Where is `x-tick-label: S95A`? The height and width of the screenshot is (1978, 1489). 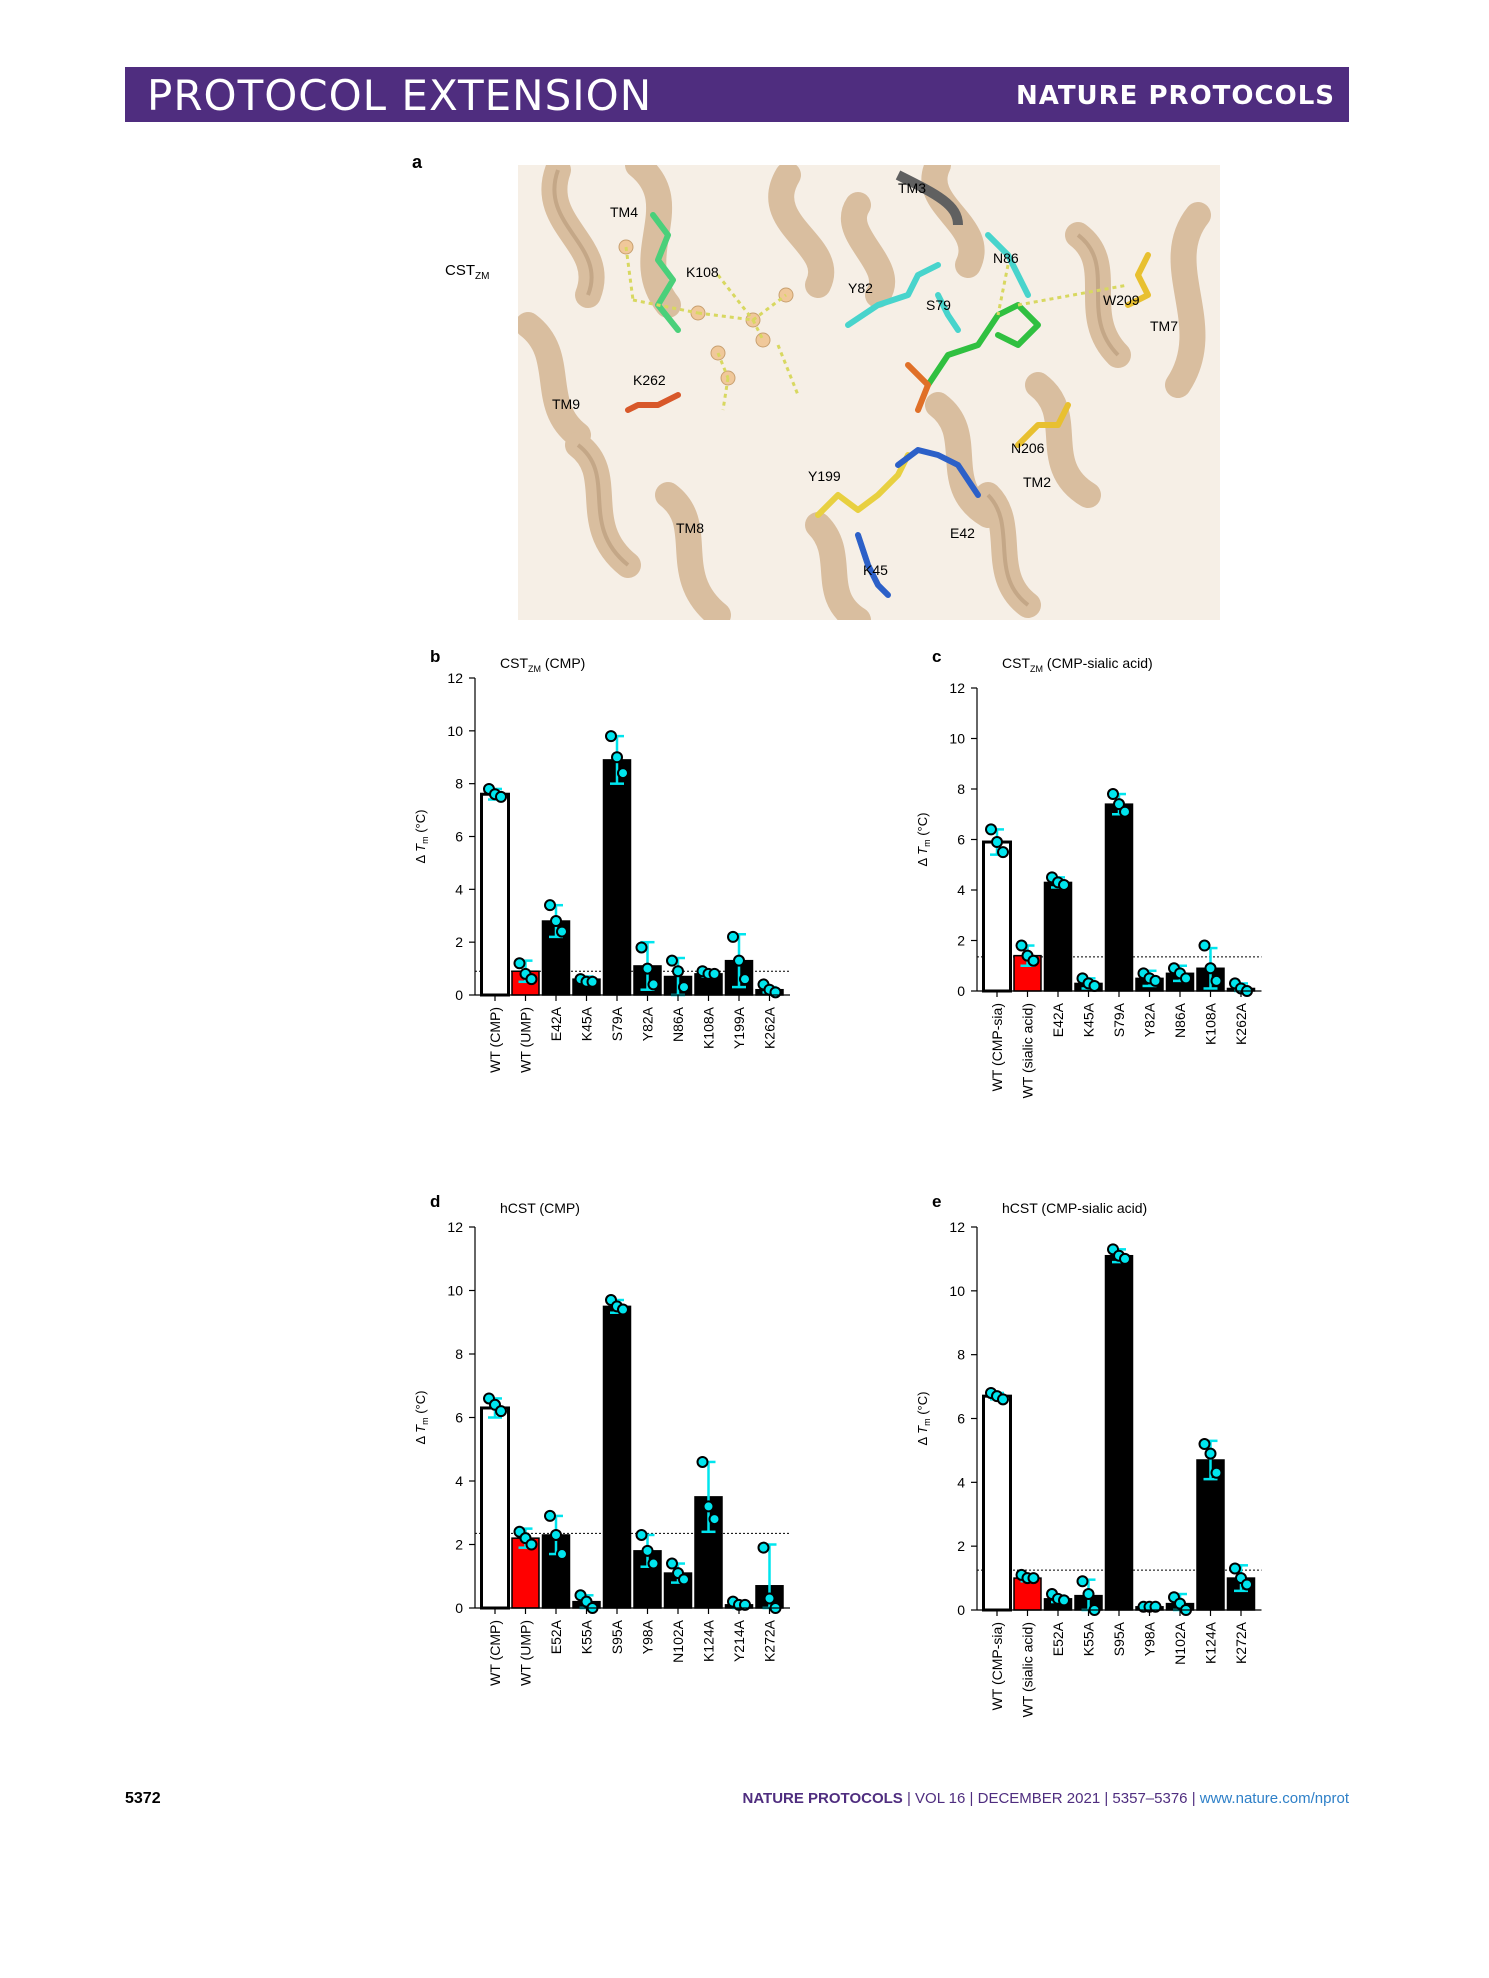 x-tick-label: S95A is located at coordinates (1119, 1638).